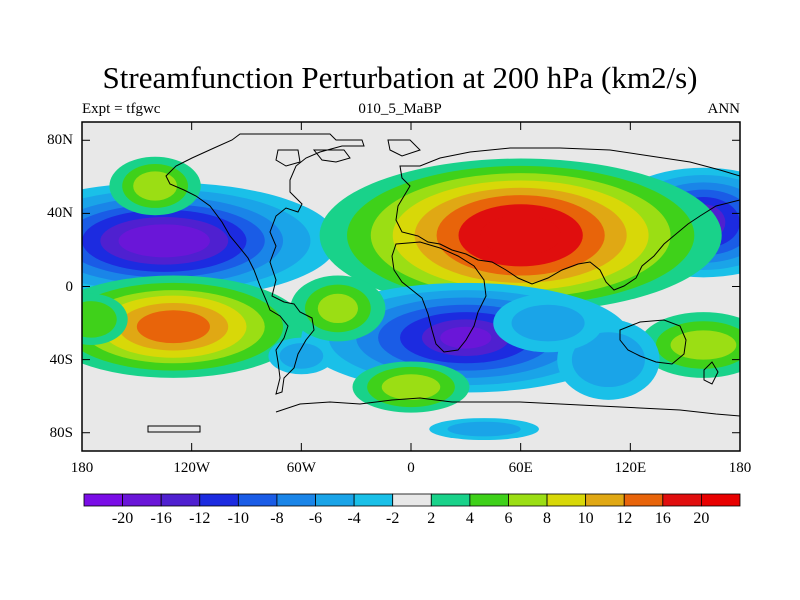 This screenshot has width=800, height=600. I want to click on colorbar-label: -20, so click(122, 518).